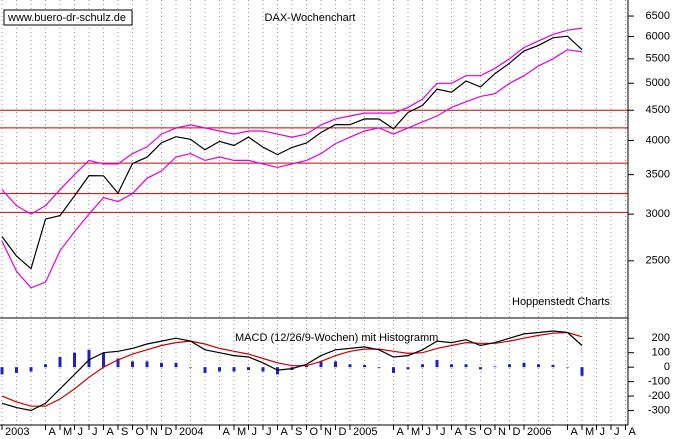 This screenshot has height=439, width=674. What do you see at coordinates (292, 369) in the screenshot?
I see `series-line` at bounding box center [292, 369].